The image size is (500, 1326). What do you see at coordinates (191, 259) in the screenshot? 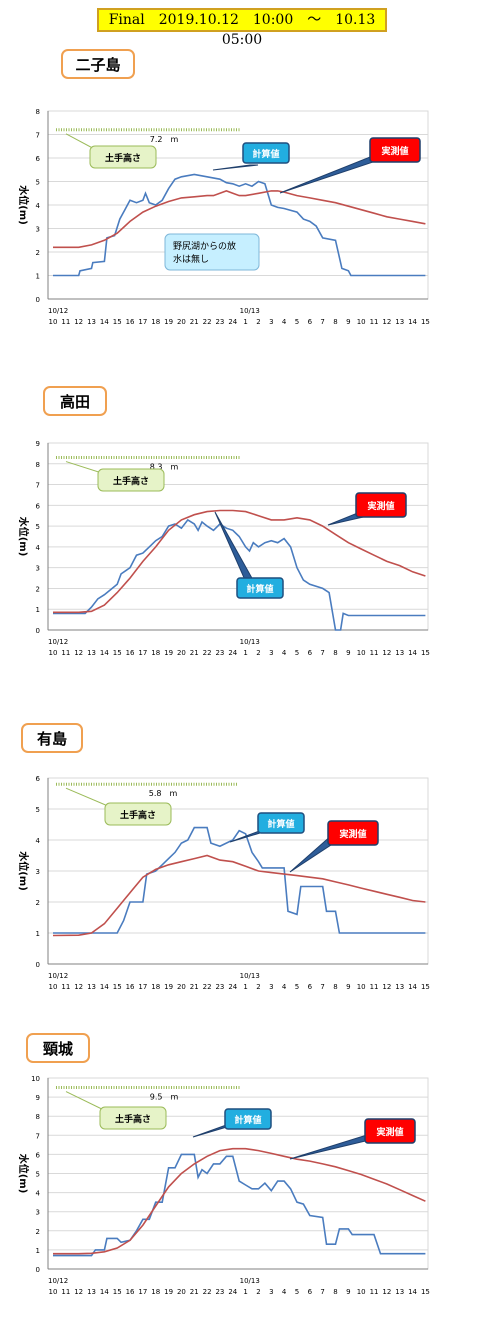
I see `note-text: 水は無し` at bounding box center [191, 259].